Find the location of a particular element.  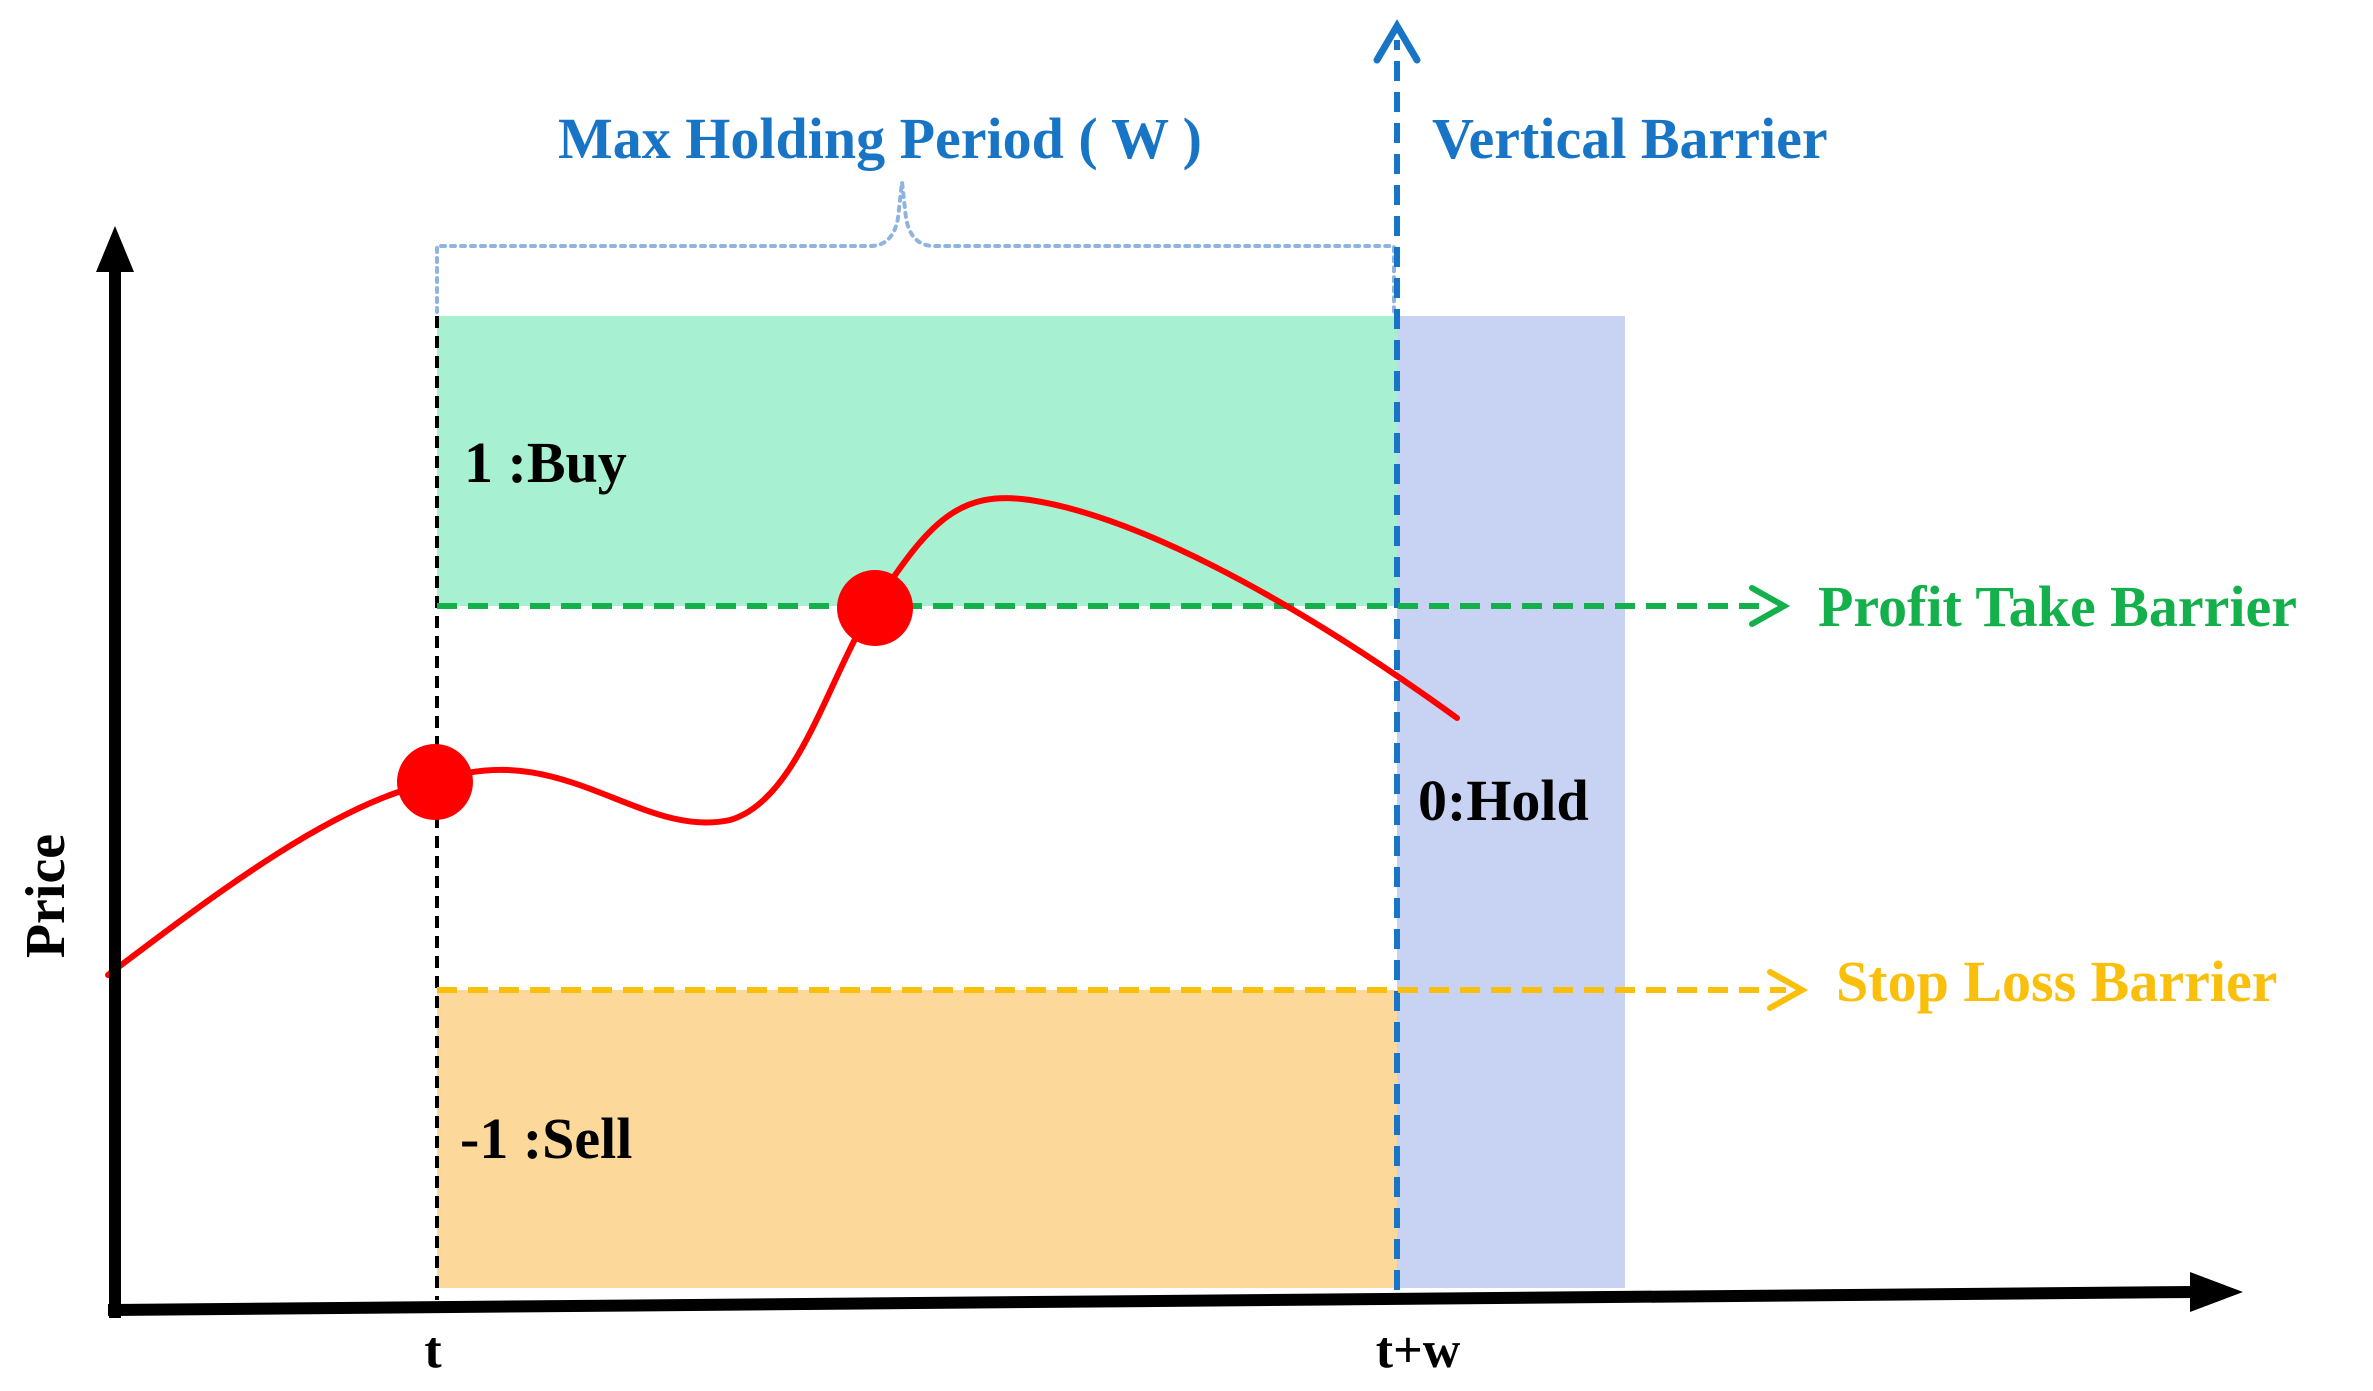

x-axis-arrowhead is located at coordinates (2216, 1292).